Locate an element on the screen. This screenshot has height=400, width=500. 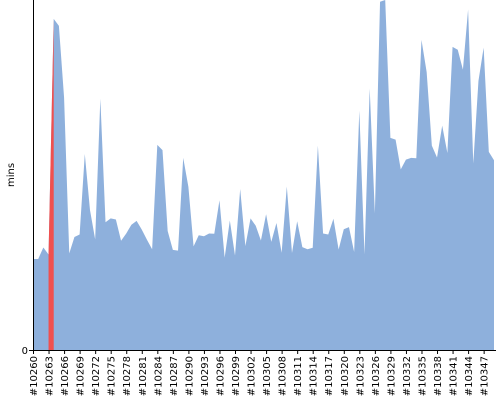
x-tick-label: #10266 is located at coordinates (65, 376).